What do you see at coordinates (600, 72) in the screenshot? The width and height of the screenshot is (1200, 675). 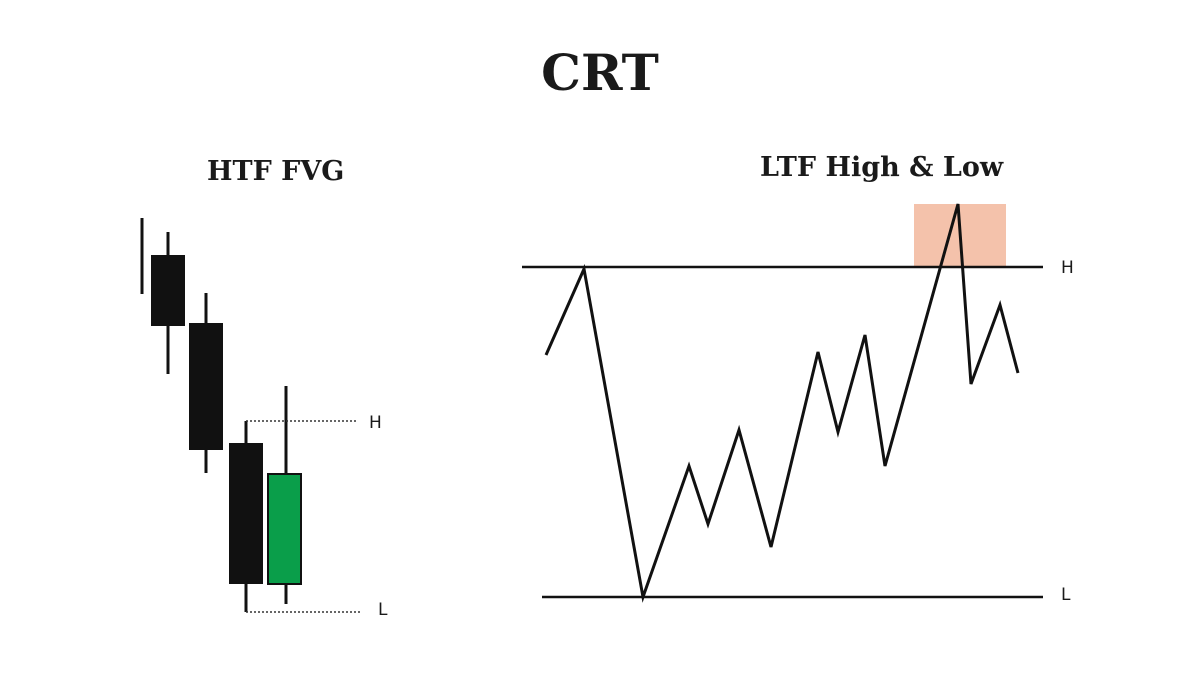 I see `diagram-title: CRT` at bounding box center [600, 72].